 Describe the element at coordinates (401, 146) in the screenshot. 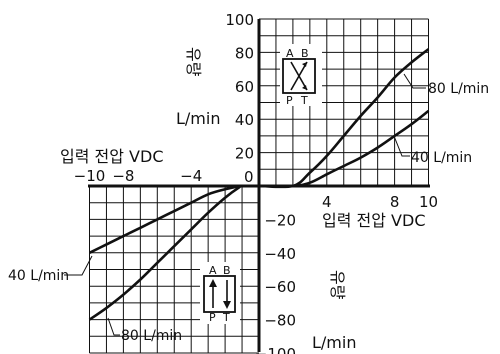

I see `leader-40-upper` at that location.